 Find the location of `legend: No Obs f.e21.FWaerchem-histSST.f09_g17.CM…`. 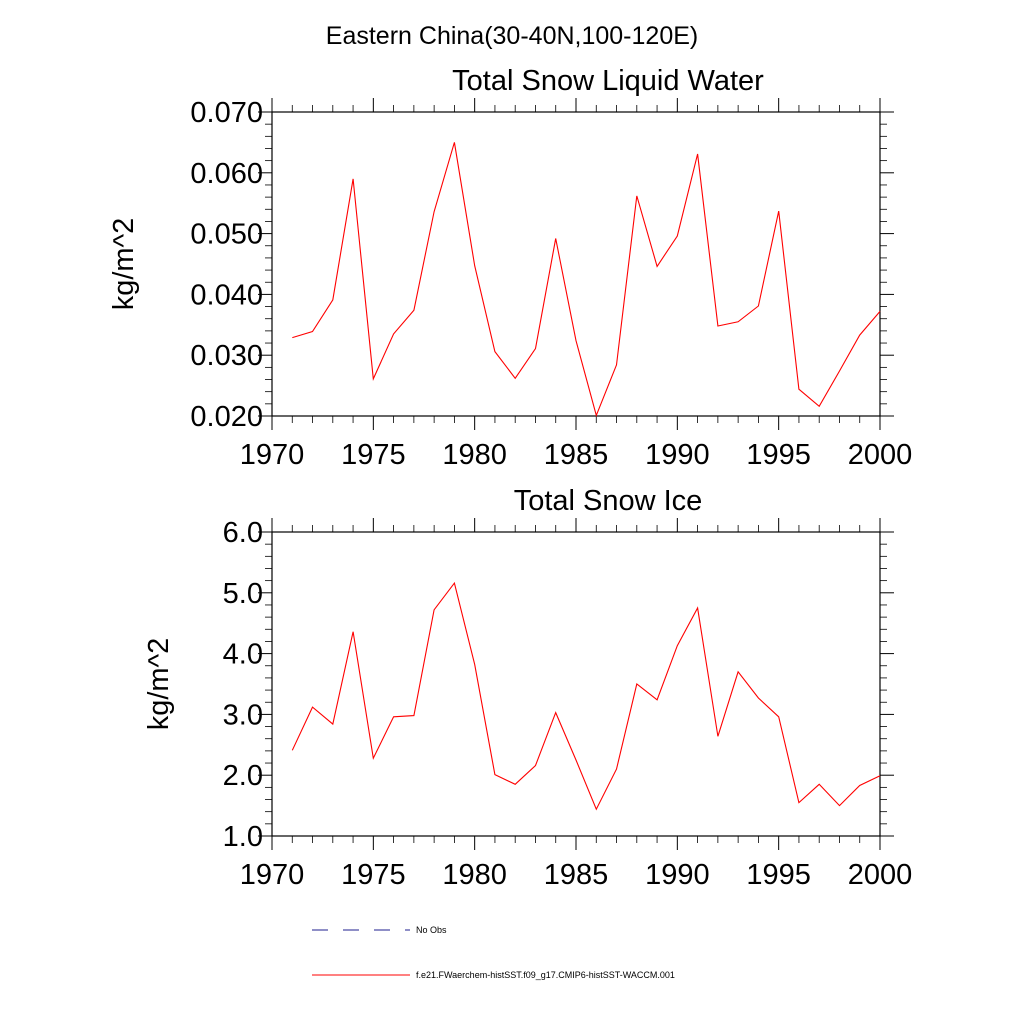

legend: No Obs f.e21.FWaerchem-histSST.f09_g17.CM… is located at coordinates (493, 952).